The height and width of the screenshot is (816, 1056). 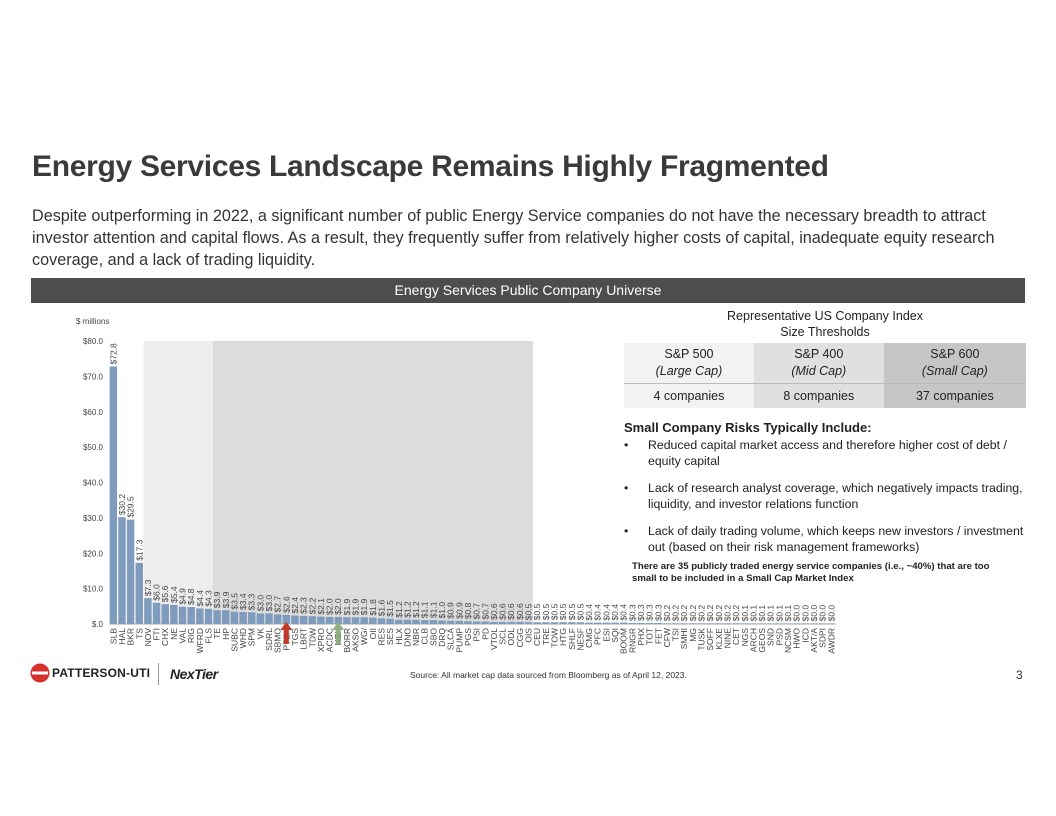 I want to click on y-tick-label: $10.0, so click(x=93, y=589).